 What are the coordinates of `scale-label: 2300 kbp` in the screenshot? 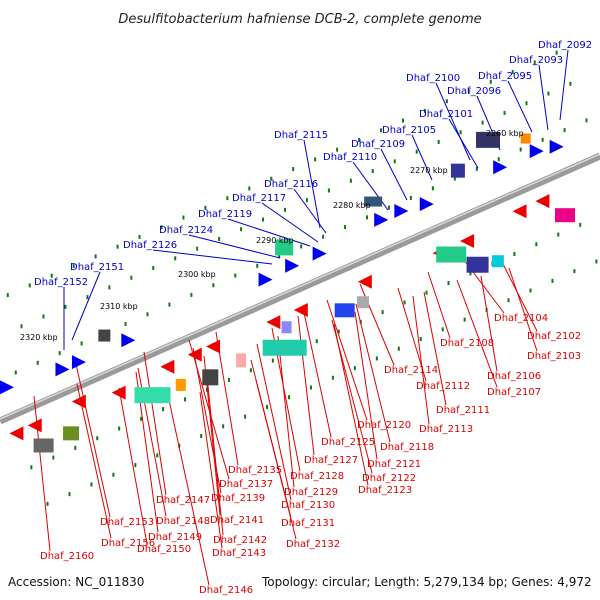 It's located at (197, 274).